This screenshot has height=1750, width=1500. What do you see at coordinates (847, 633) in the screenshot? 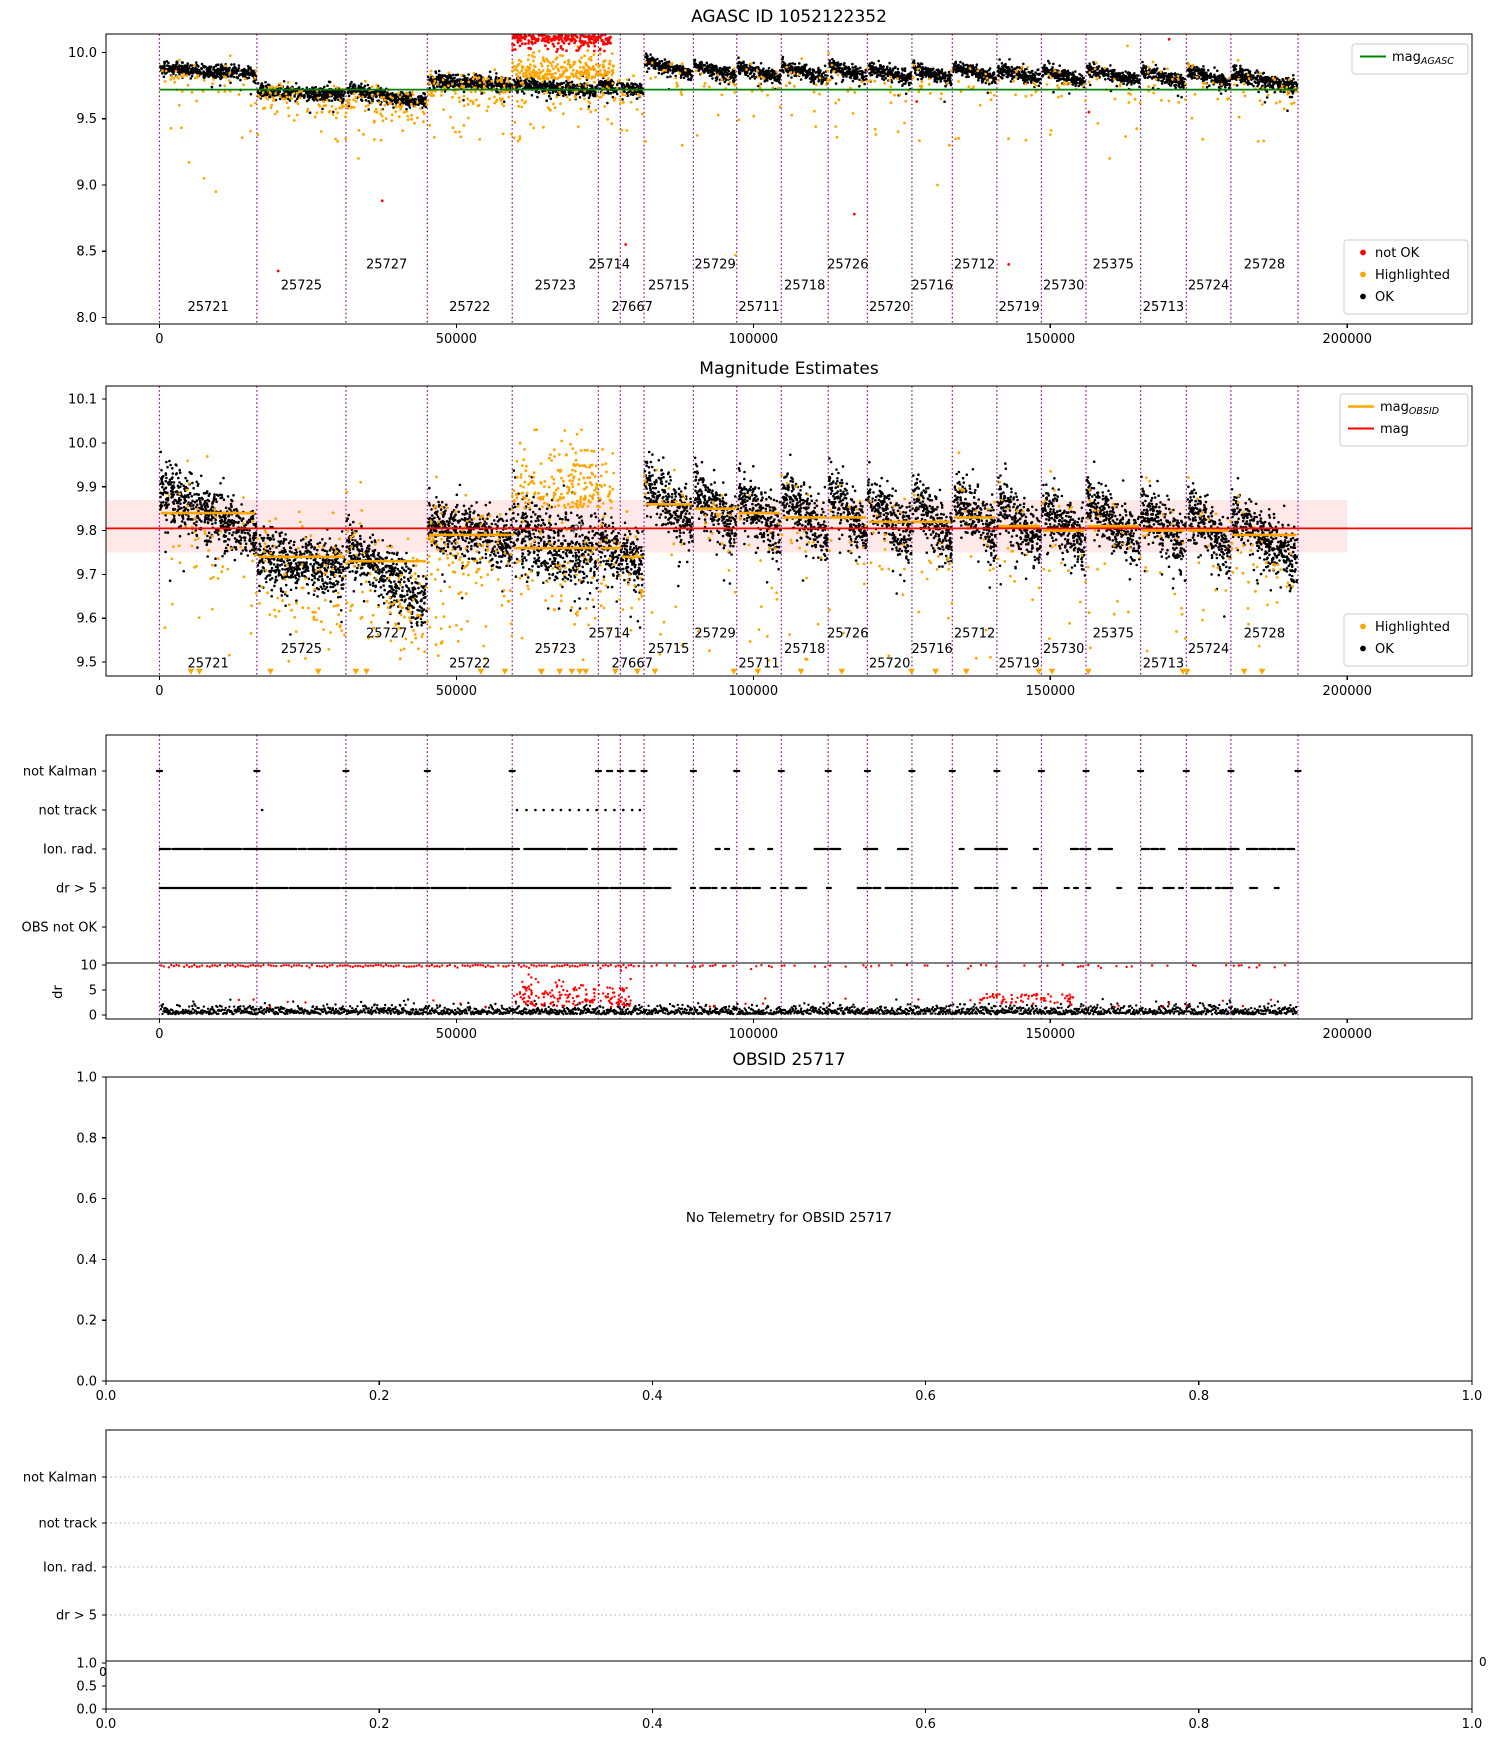
I see `obsid-label: 25726` at bounding box center [847, 633].